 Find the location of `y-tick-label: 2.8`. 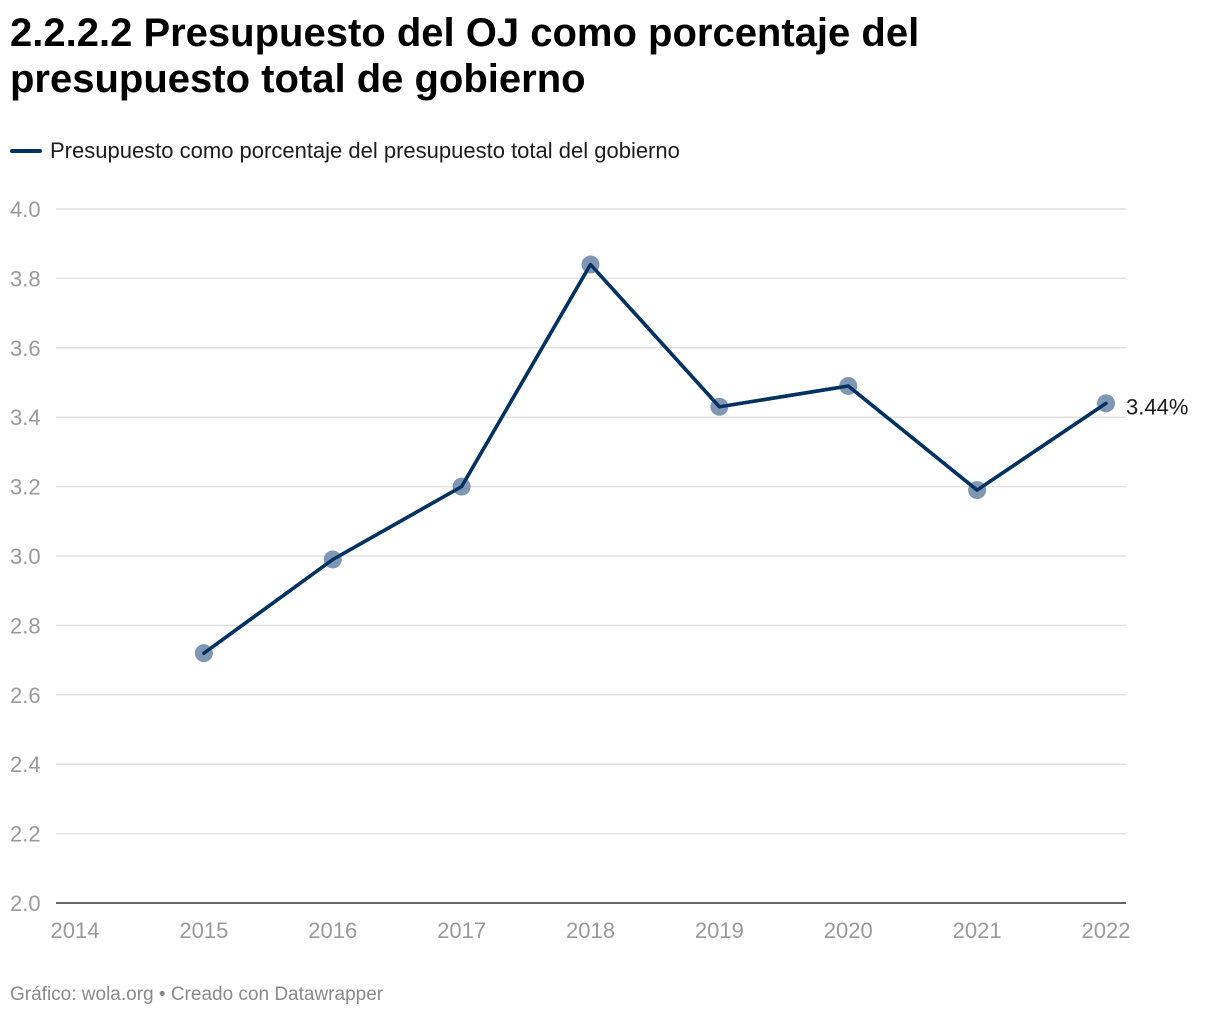

y-tick-label: 2.8 is located at coordinates (25, 625).